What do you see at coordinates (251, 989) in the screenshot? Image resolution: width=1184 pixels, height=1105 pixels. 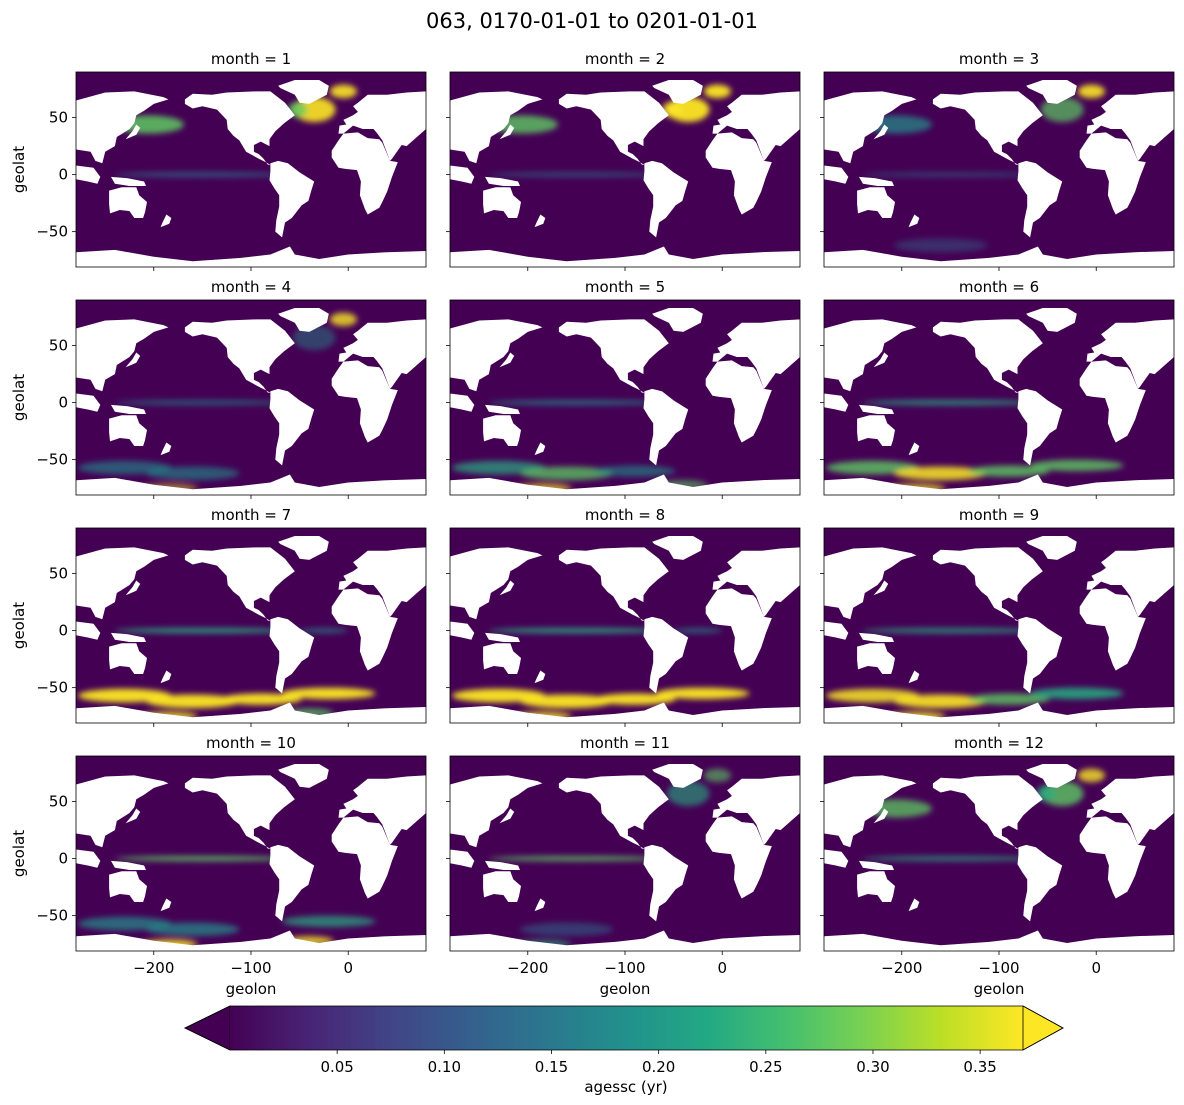 I see `x-axis-label: geolon` at bounding box center [251, 989].